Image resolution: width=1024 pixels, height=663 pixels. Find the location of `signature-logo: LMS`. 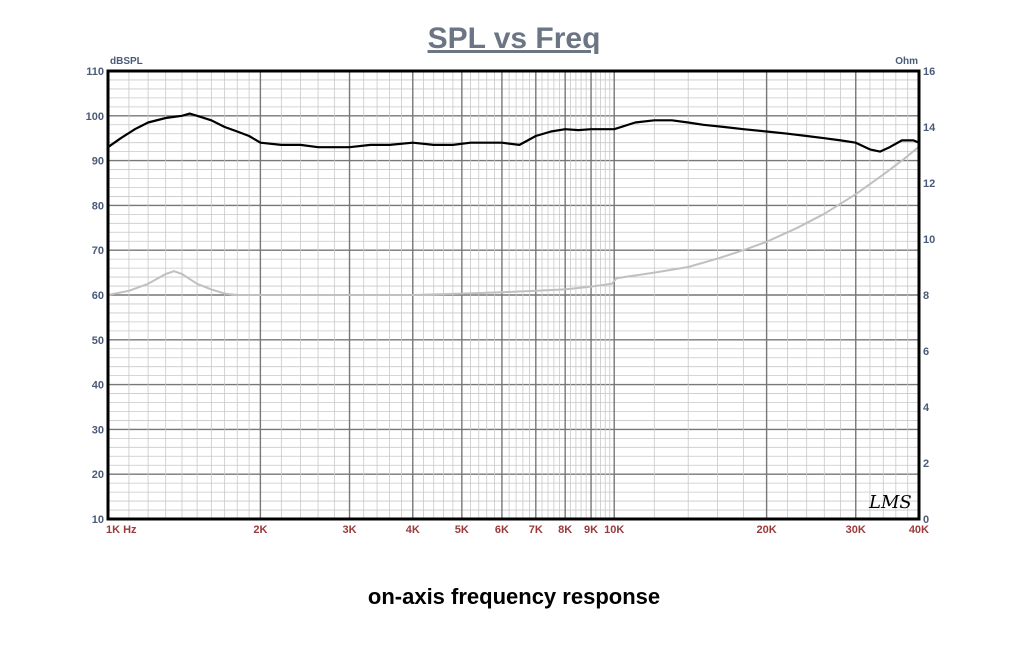

signature-logo: LMS is located at coordinates (890, 502).